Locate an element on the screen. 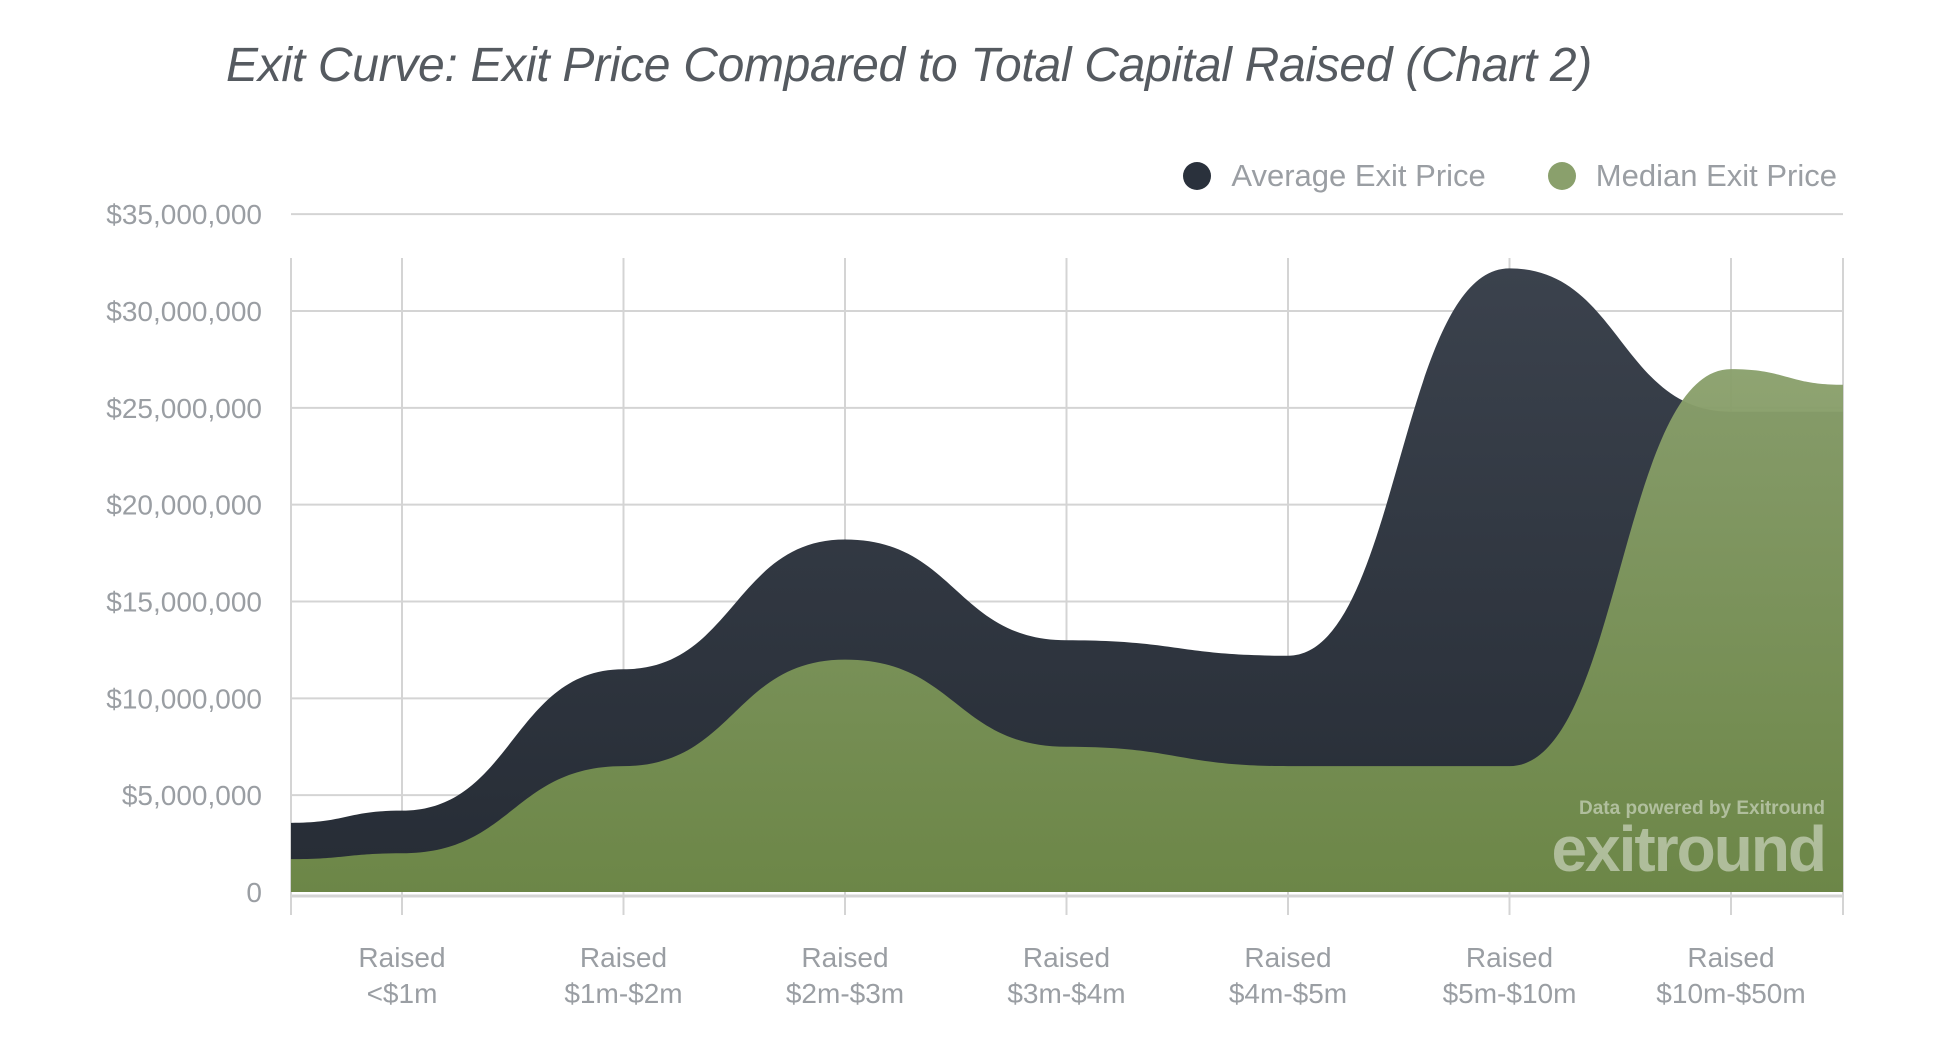  chart-legend: Average Exit Price Median Exit Price is located at coordinates (1479, 176).